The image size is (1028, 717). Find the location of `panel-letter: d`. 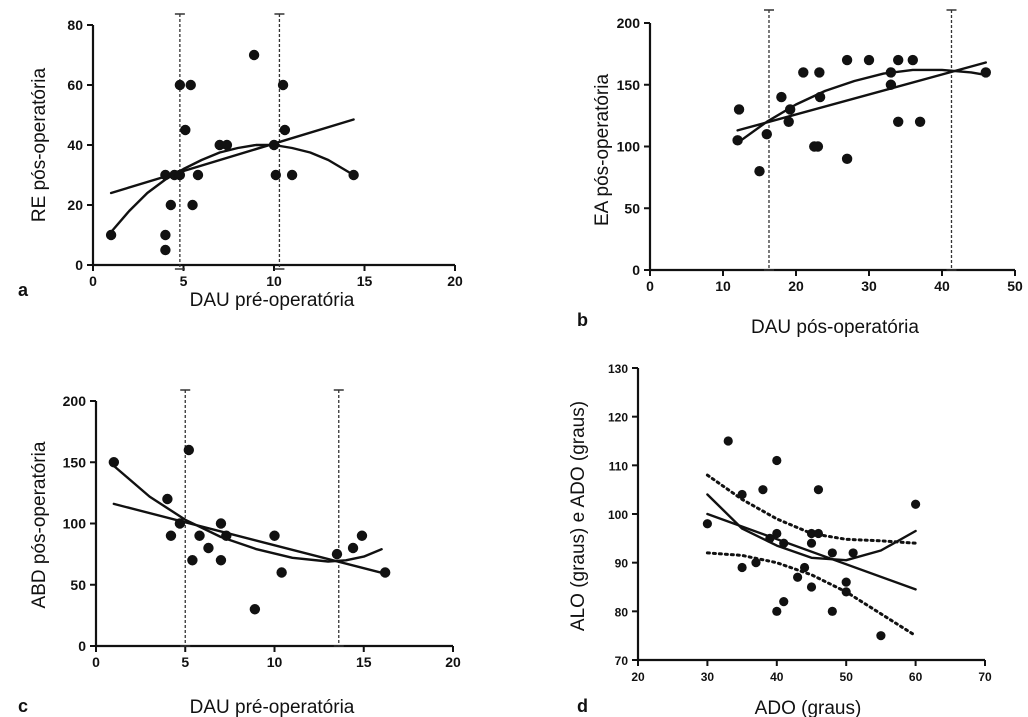

panel-letter: d is located at coordinates (582, 706).